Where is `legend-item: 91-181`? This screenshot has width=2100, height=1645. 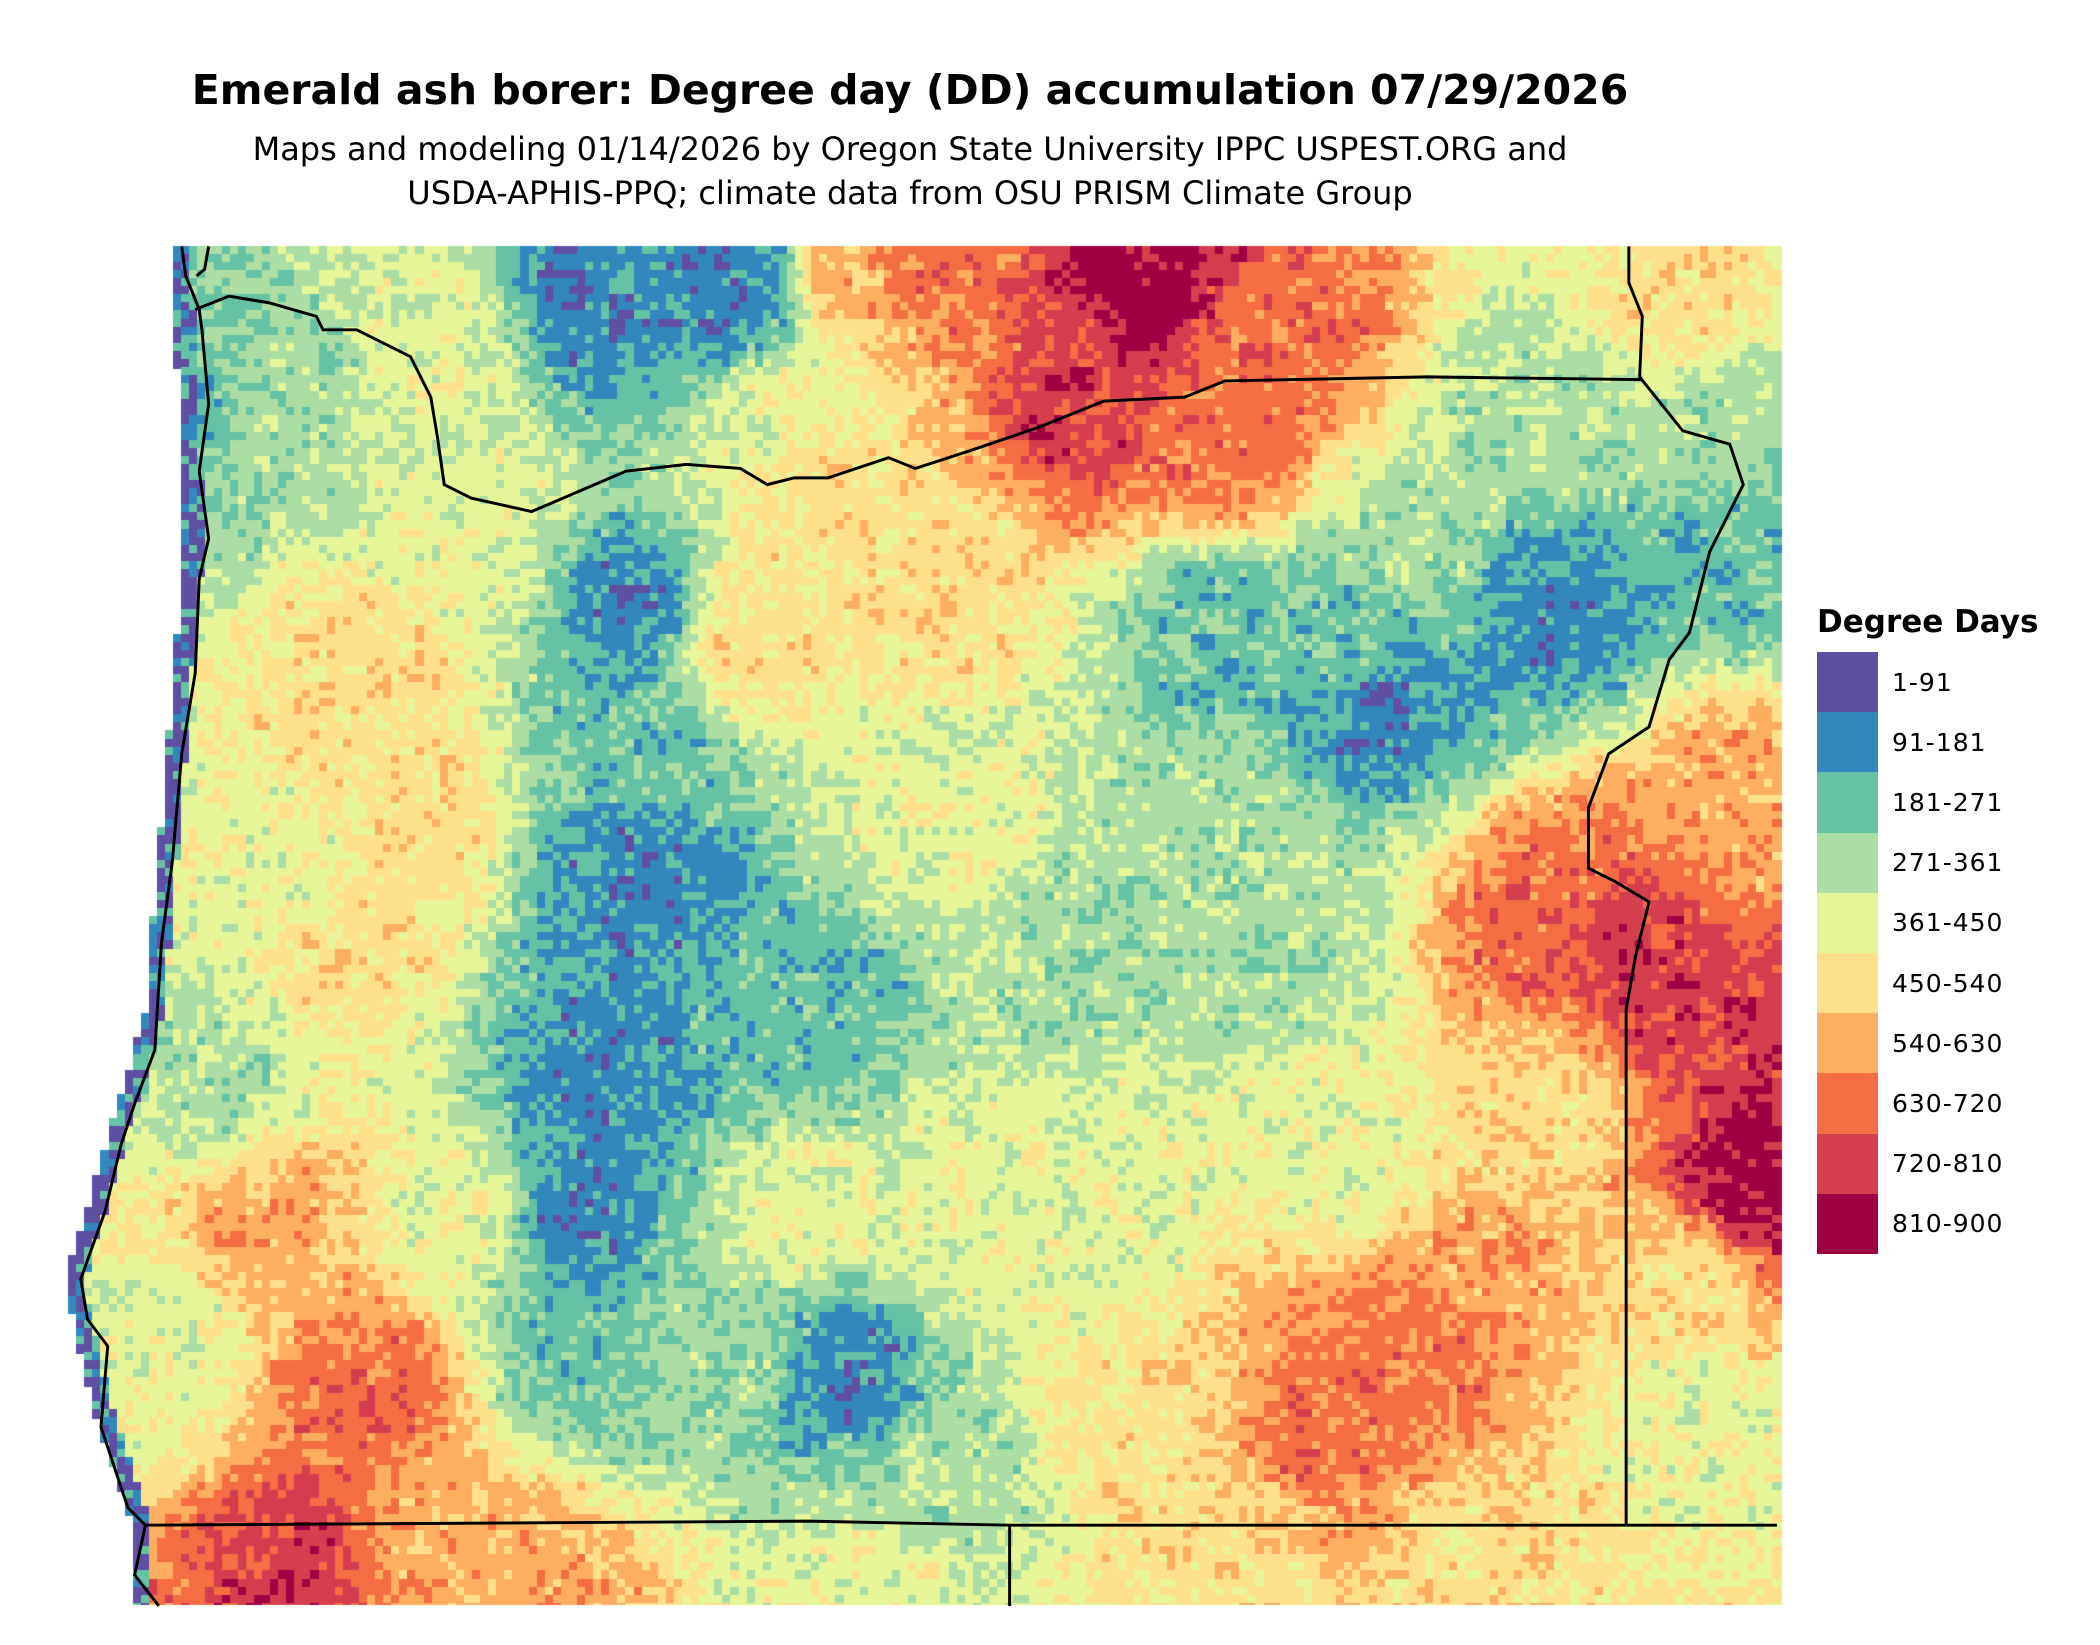 legend-item: 91-181 is located at coordinates (1927, 742).